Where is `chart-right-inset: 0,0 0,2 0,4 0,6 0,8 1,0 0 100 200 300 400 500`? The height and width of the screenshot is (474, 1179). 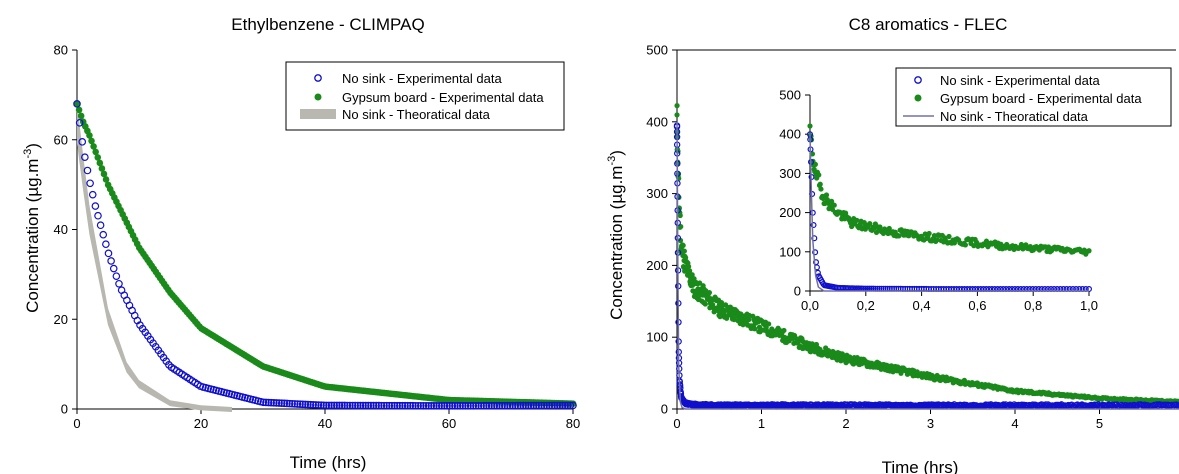
chart-right-inset: 0,0 0,2 0,4 0,6 0,8 1,0 0 100 200 300 400 500 is located at coordinates (938, 201).